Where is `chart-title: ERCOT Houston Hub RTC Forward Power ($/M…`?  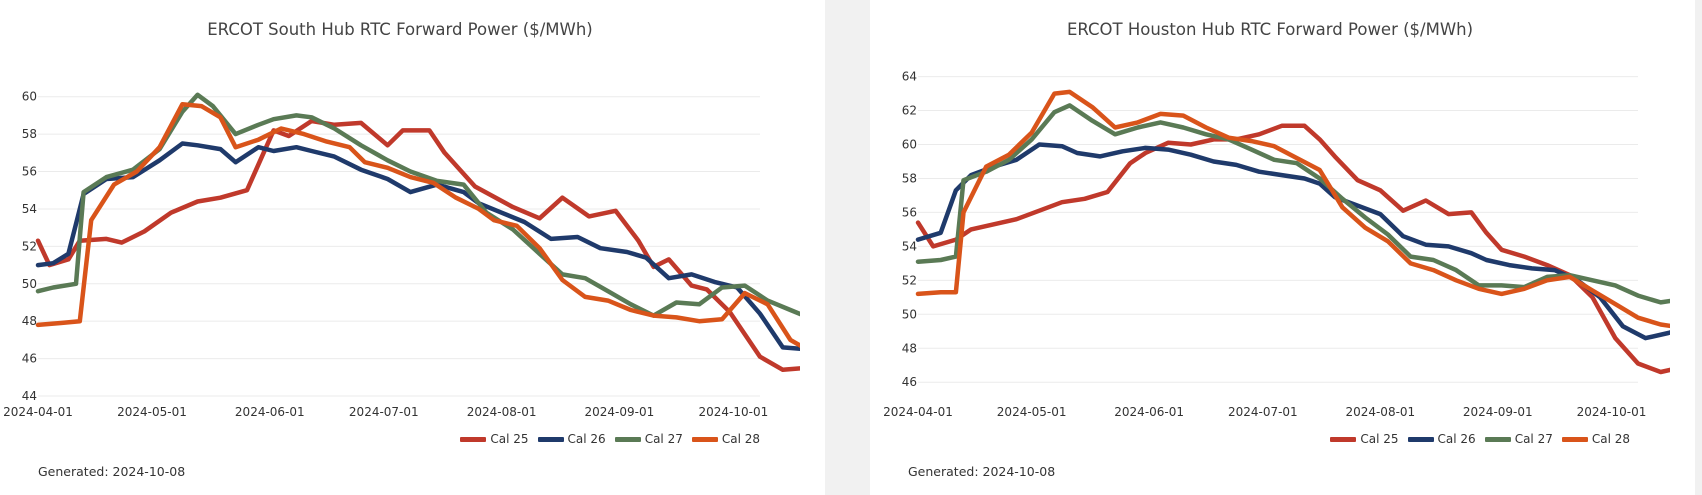 chart-title: ERCOT Houston Hub RTC Forward Power ($/M… is located at coordinates (1270, 29).